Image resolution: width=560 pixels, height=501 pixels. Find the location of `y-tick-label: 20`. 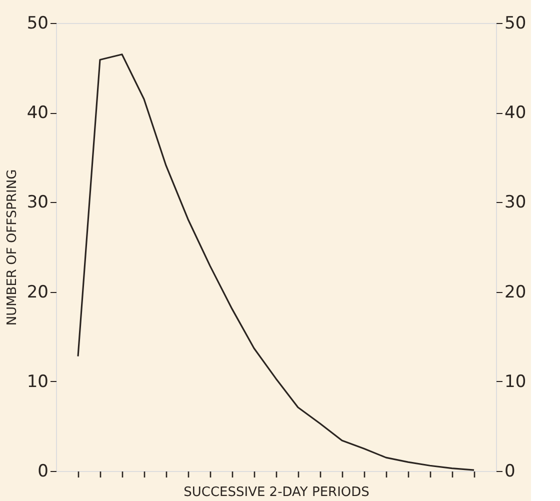

y-tick-label: 20 is located at coordinates (37, 292).